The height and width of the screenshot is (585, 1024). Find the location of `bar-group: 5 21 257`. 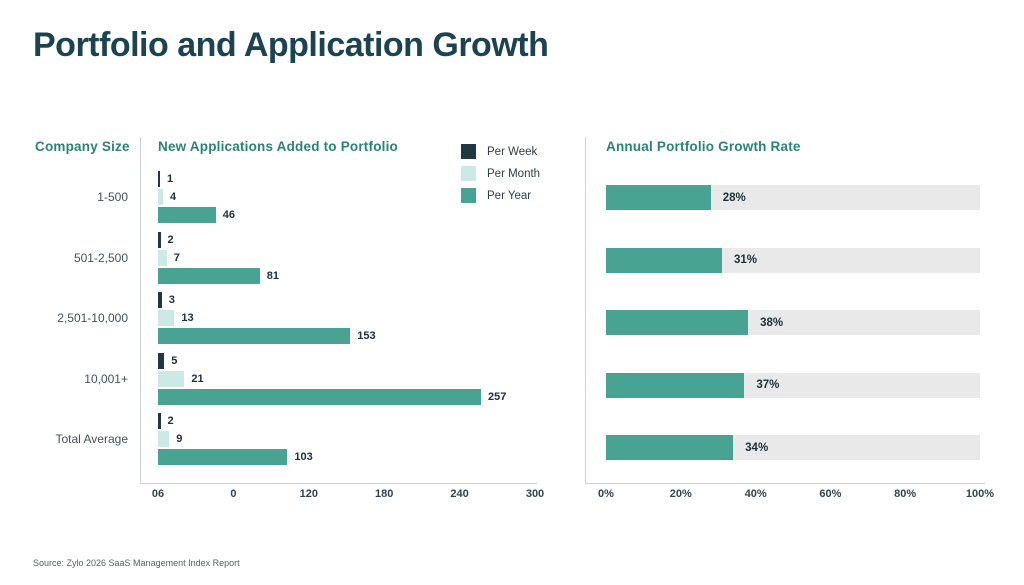

bar-group: 5 21 257 is located at coordinates (346, 379).